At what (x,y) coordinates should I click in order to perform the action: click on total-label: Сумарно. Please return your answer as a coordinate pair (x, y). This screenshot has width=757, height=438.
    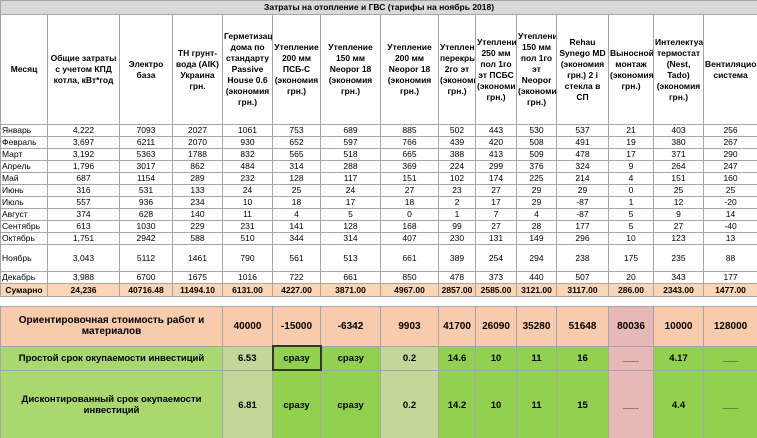
    Looking at the image, I should click on (24, 290).